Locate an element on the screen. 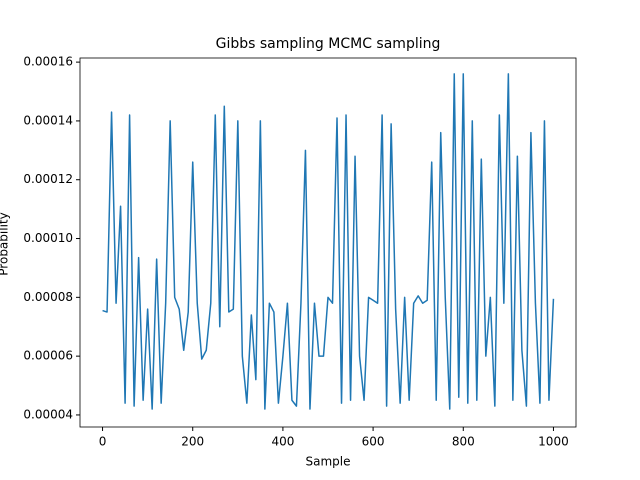 The height and width of the screenshot is (480, 640). y-tick-label: 0.00008 is located at coordinates (48, 297).